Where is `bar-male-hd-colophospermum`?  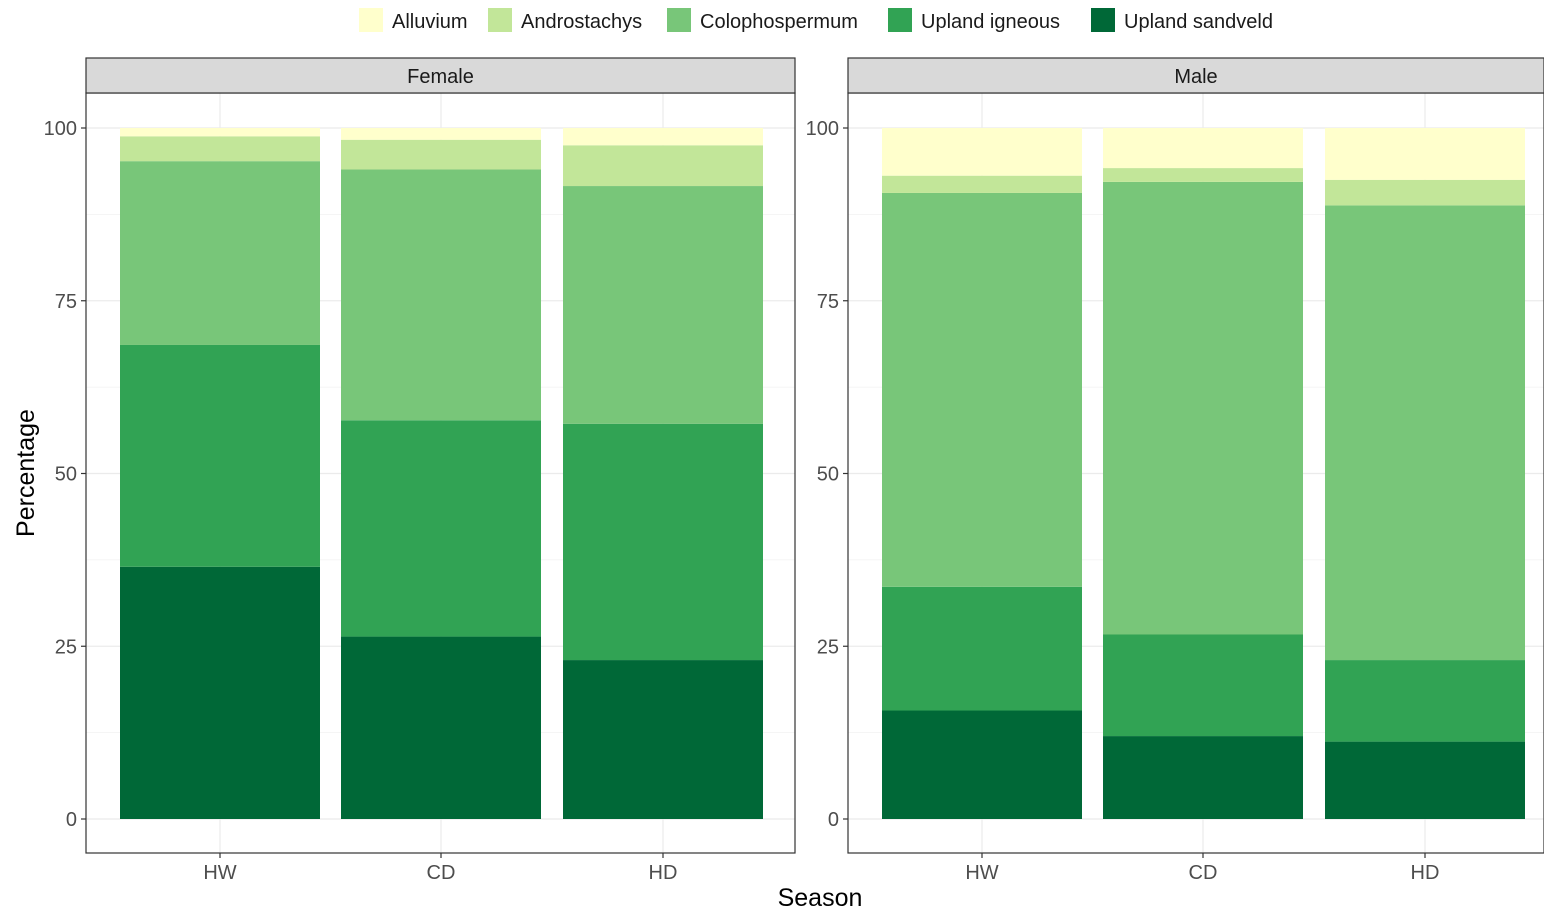 bar-male-hd-colophospermum is located at coordinates (1425, 433).